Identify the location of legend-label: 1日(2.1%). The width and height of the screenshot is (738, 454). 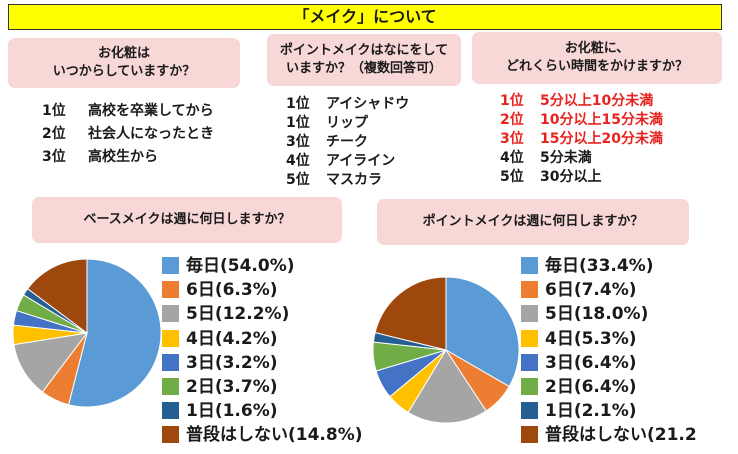
(591, 411).